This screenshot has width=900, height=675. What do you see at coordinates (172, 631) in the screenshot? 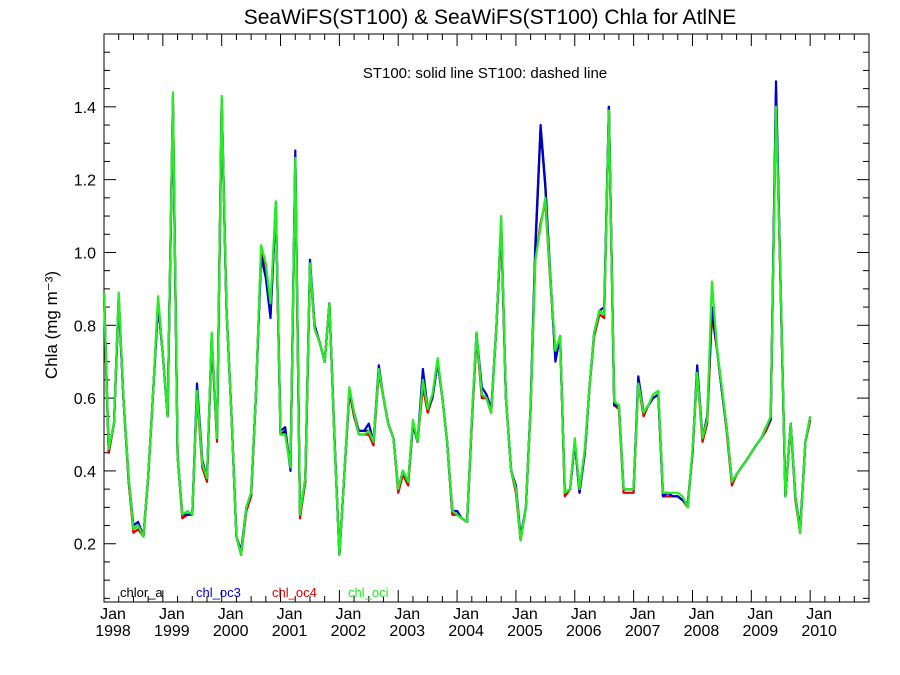
I see `x-tick-year-label: 1999` at bounding box center [172, 631].